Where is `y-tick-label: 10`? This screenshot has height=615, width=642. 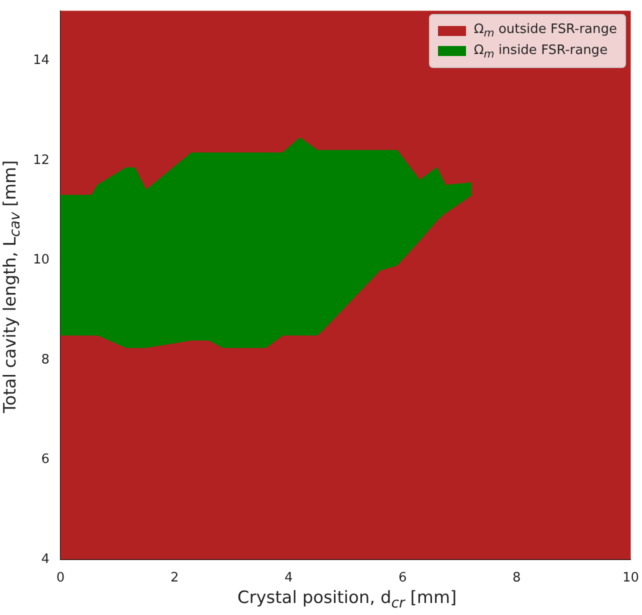
y-tick-label: 10 is located at coordinates (41, 260).